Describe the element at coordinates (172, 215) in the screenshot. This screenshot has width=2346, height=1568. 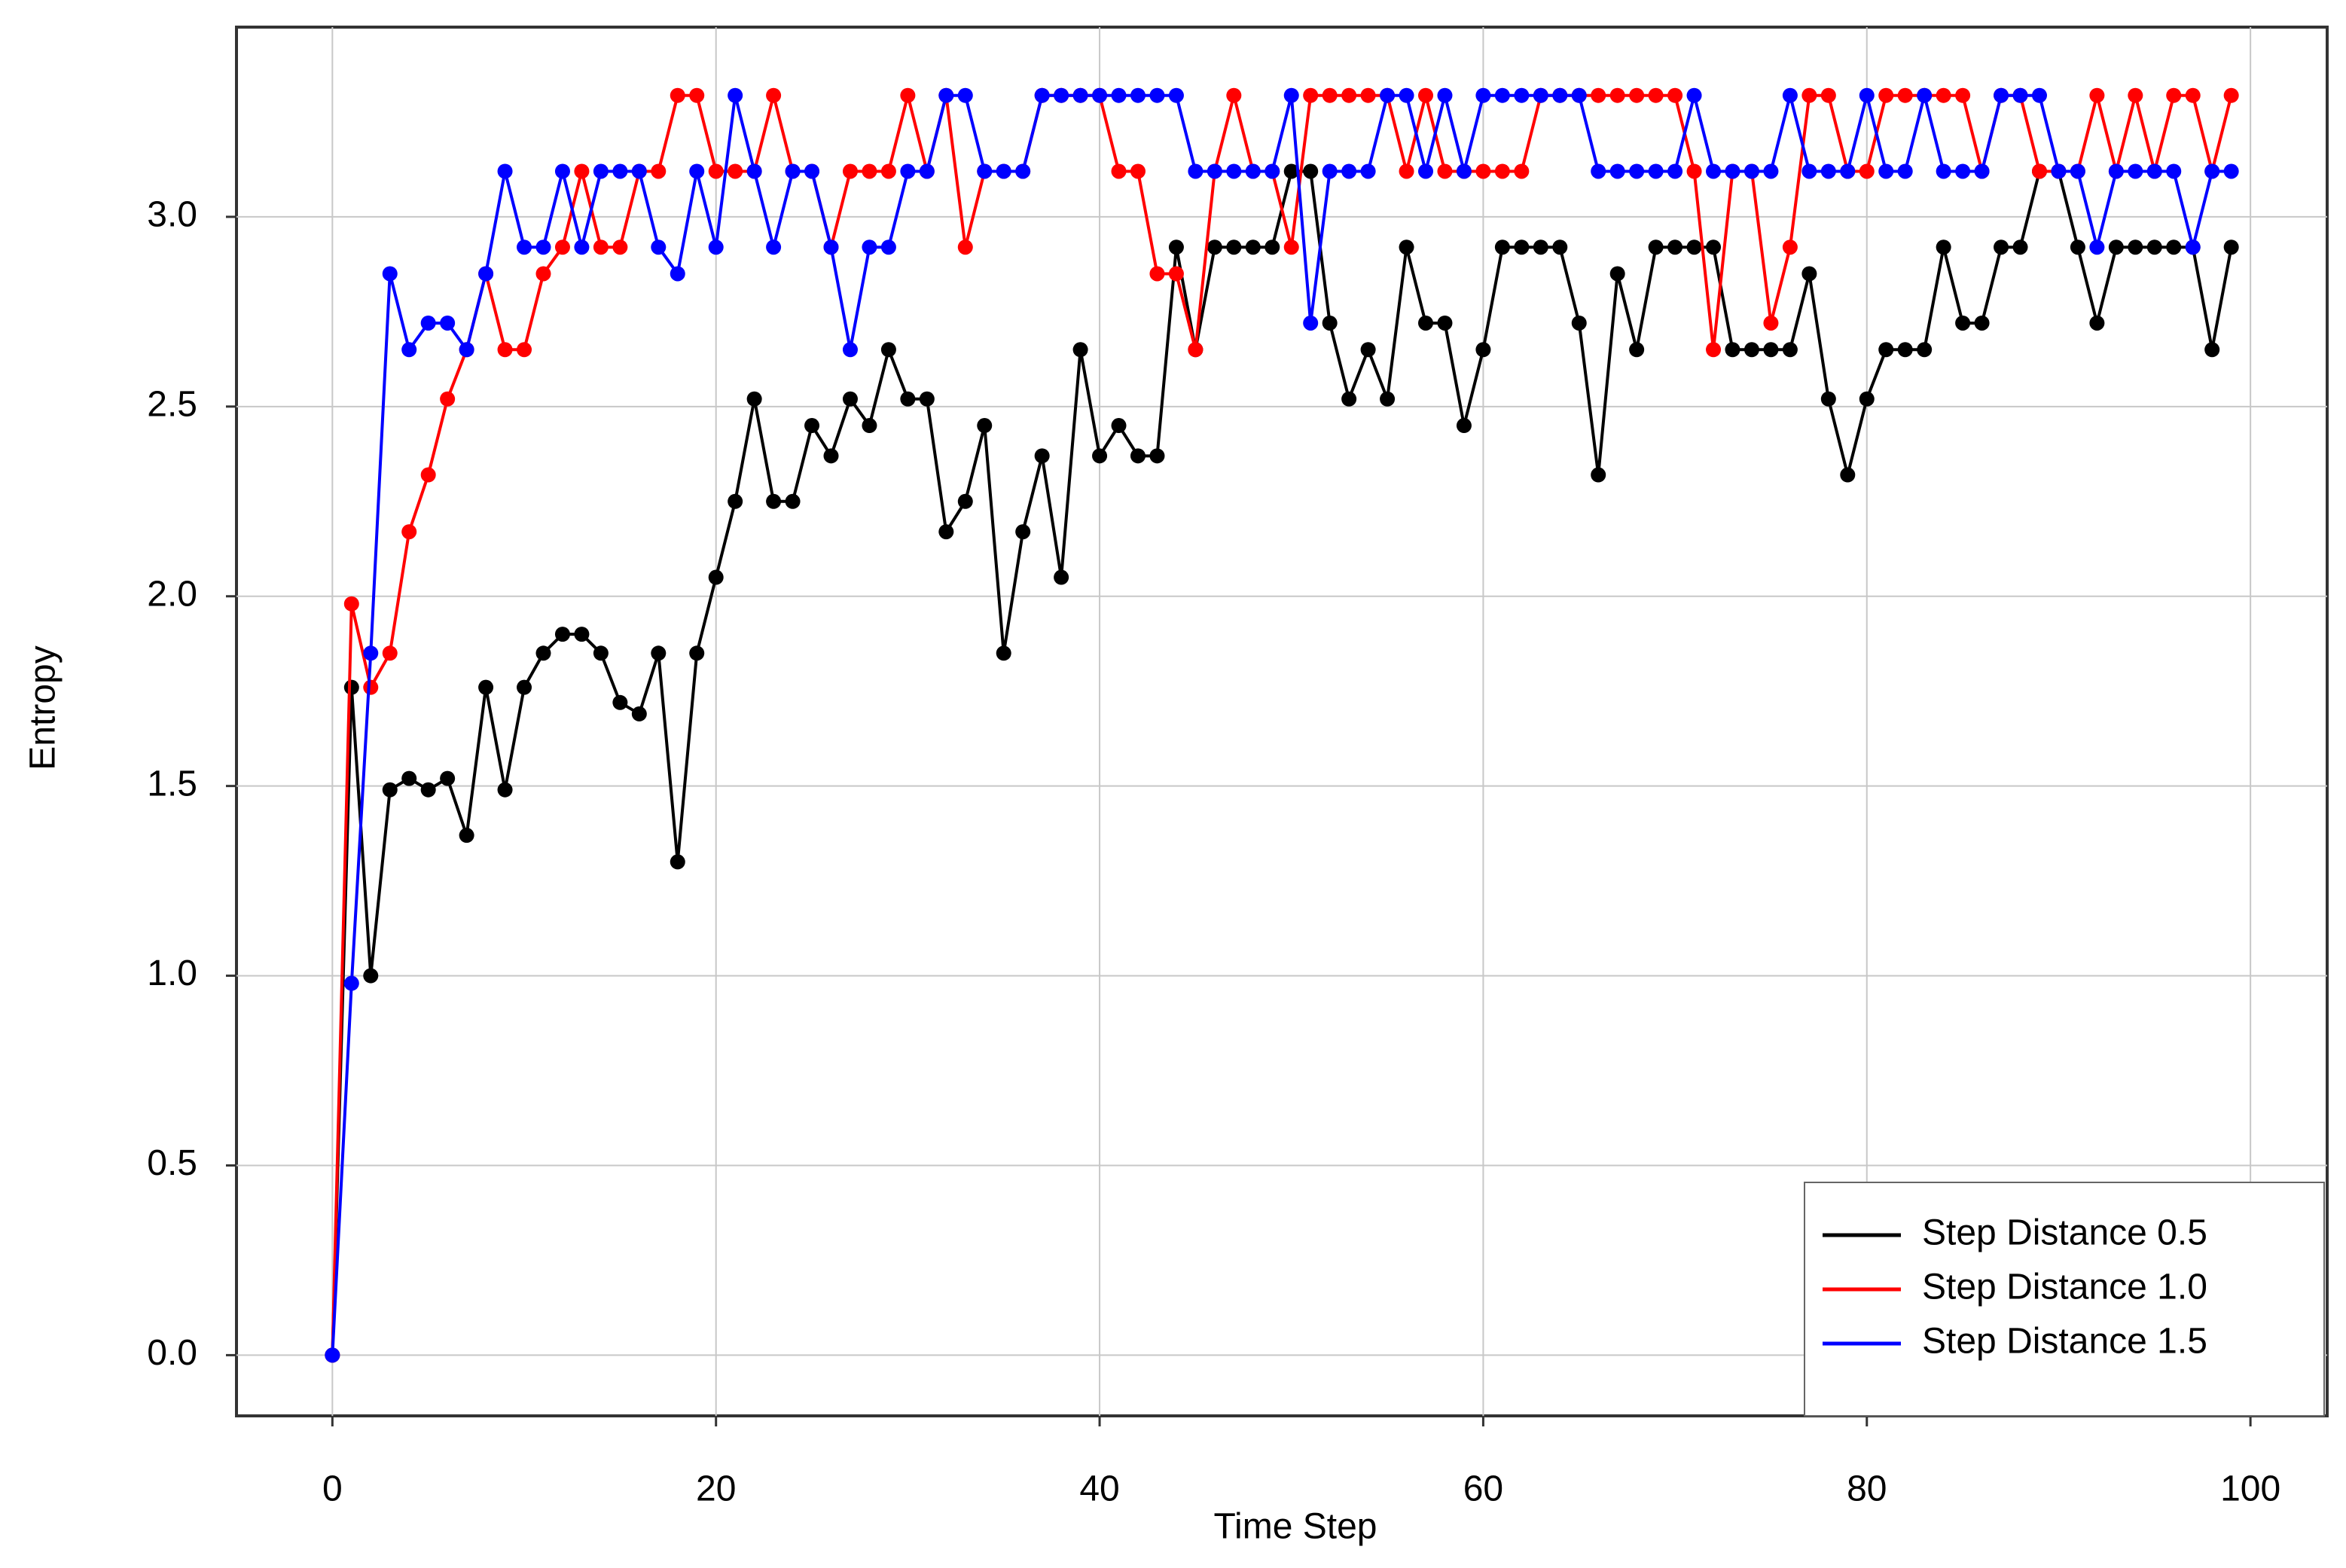
I see `y-tick-label: 3.0` at that location.